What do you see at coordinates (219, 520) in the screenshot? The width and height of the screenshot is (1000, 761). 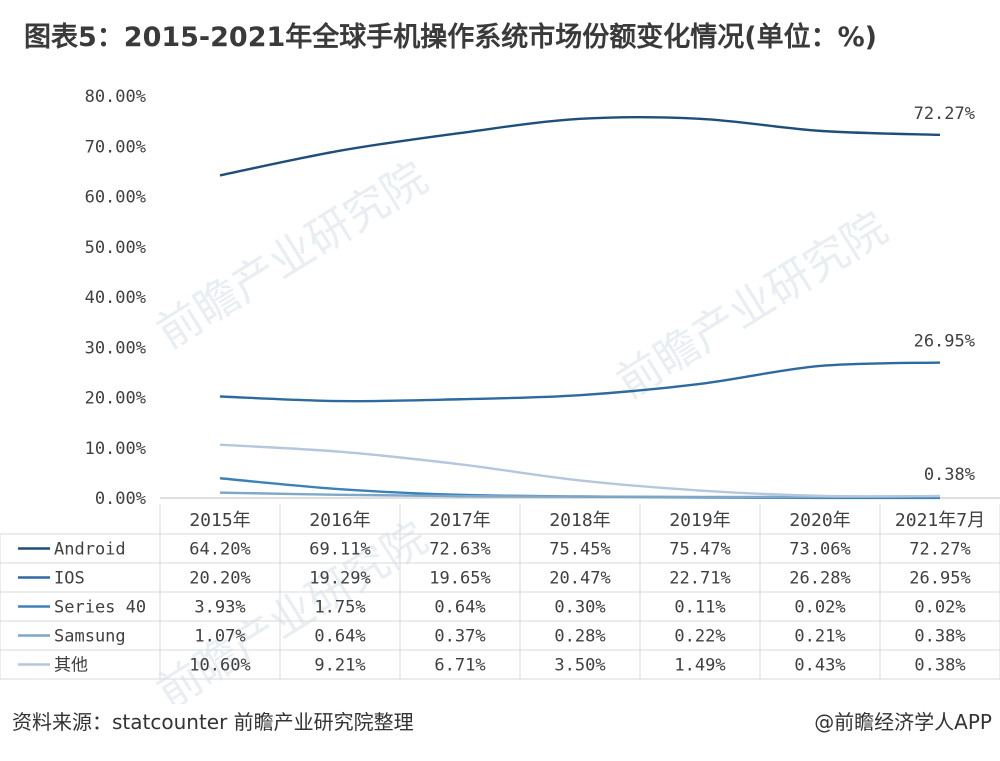 I see `x-tick-label: 2015年` at bounding box center [219, 520].